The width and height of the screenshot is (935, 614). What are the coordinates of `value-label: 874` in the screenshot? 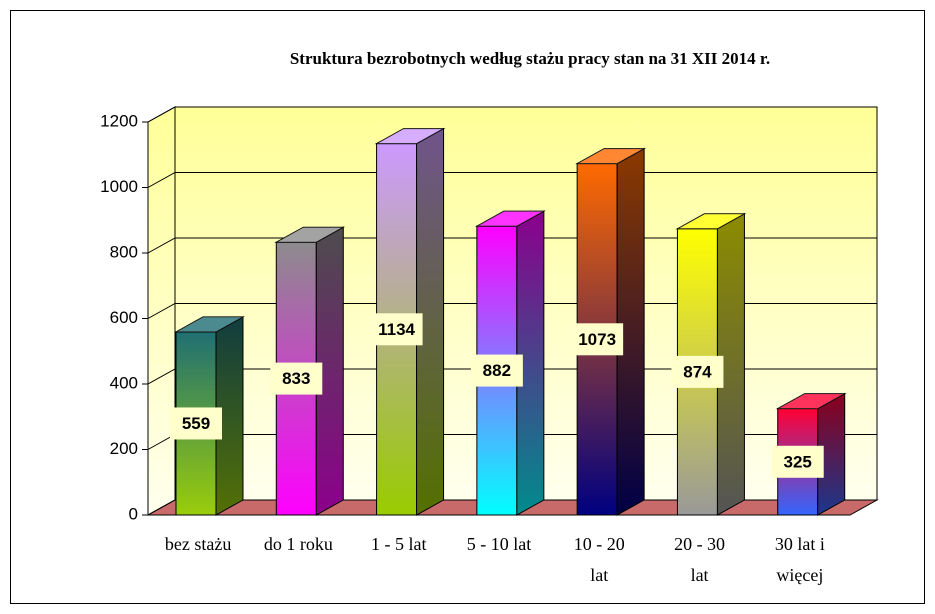 It's located at (697, 371).